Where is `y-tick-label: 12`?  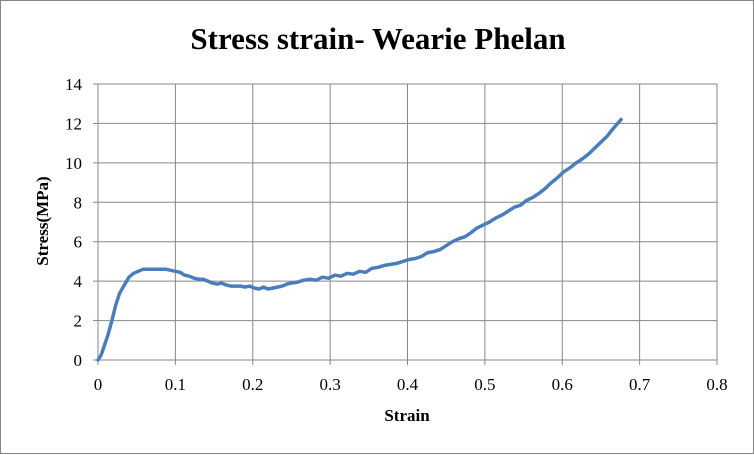 y-tick-label: 12 is located at coordinates (73, 123).